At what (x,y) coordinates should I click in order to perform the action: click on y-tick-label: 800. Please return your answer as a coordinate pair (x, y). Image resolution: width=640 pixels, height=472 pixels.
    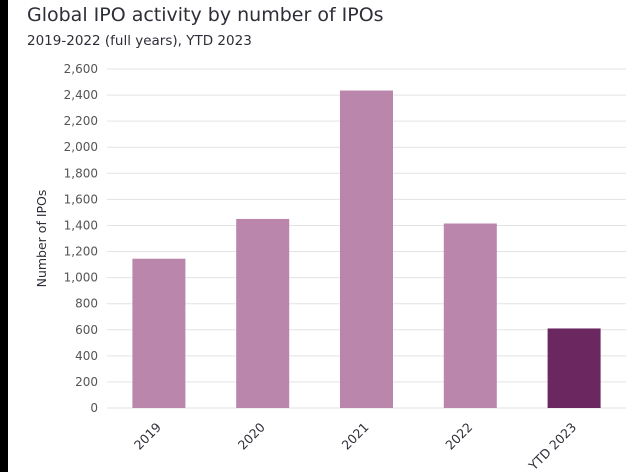
    Looking at the image, I should click on (86, 304).